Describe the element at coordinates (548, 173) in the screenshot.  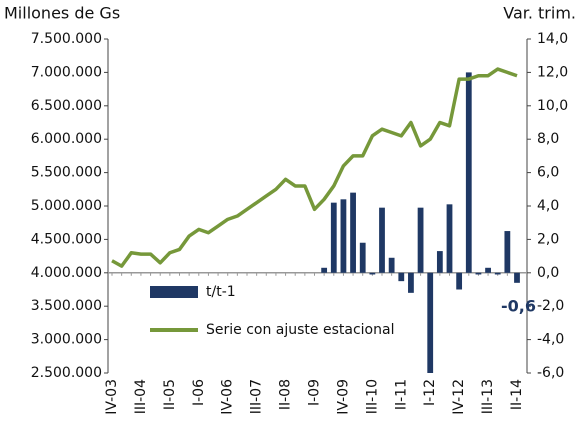
I see `y2-tick-label: 6,0` at that location.